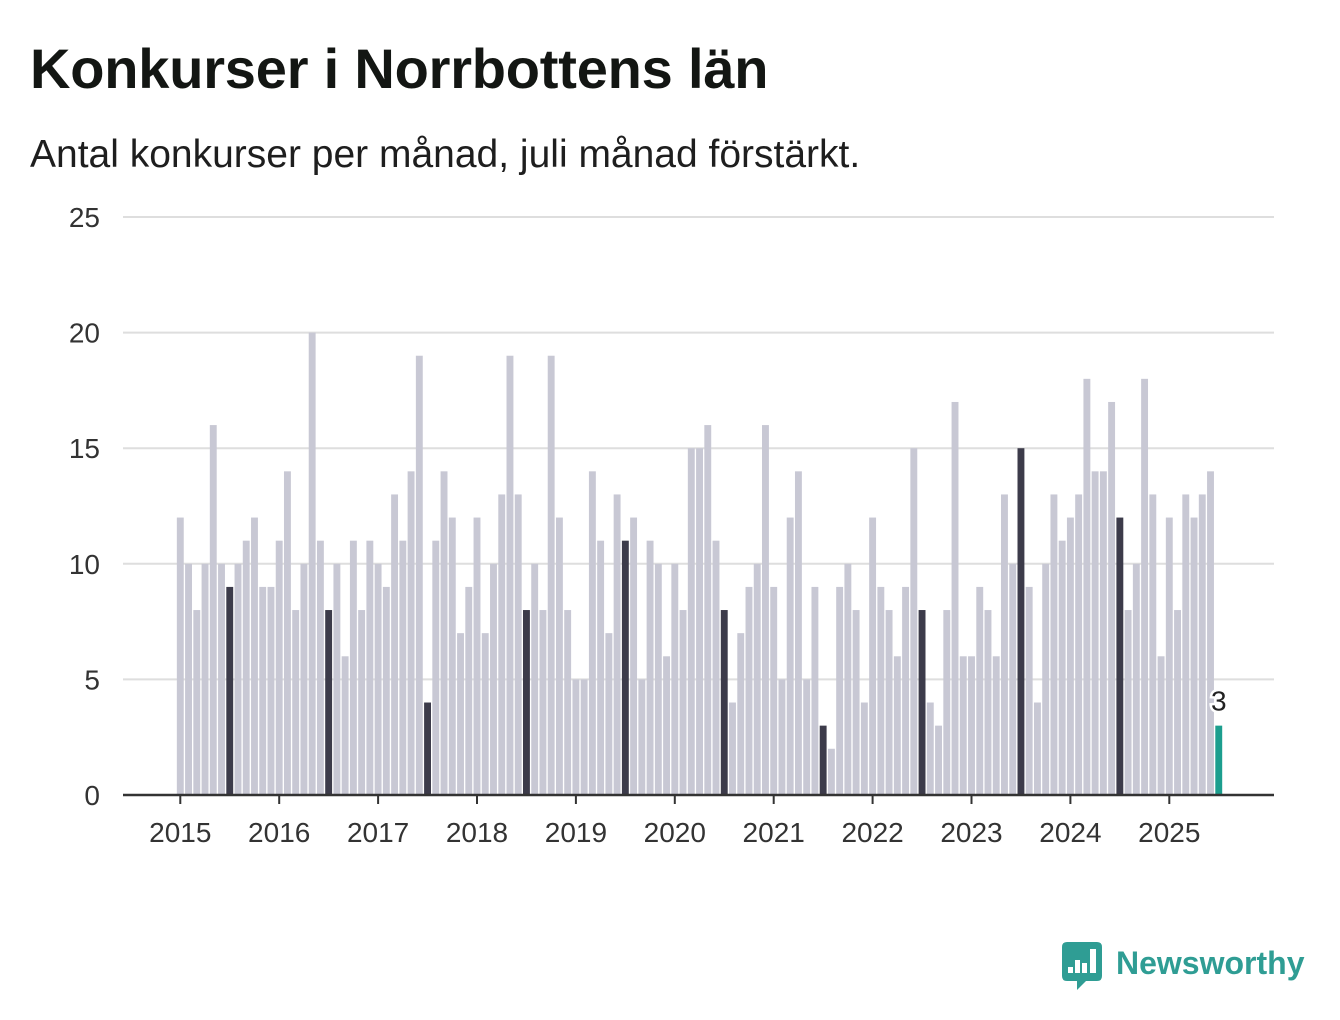  I want to click on y-tick-label: 10, so click(84, 564).